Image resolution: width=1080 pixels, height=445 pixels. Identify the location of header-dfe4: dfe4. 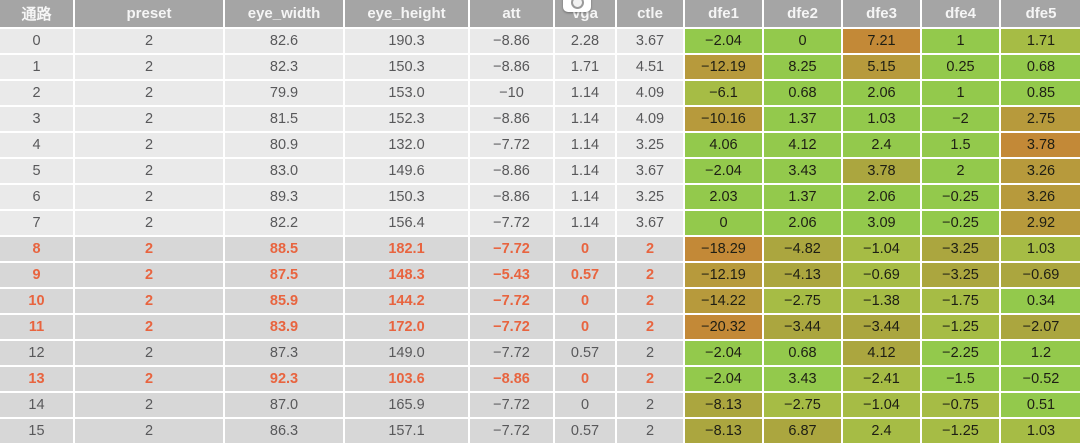
(961, 14).